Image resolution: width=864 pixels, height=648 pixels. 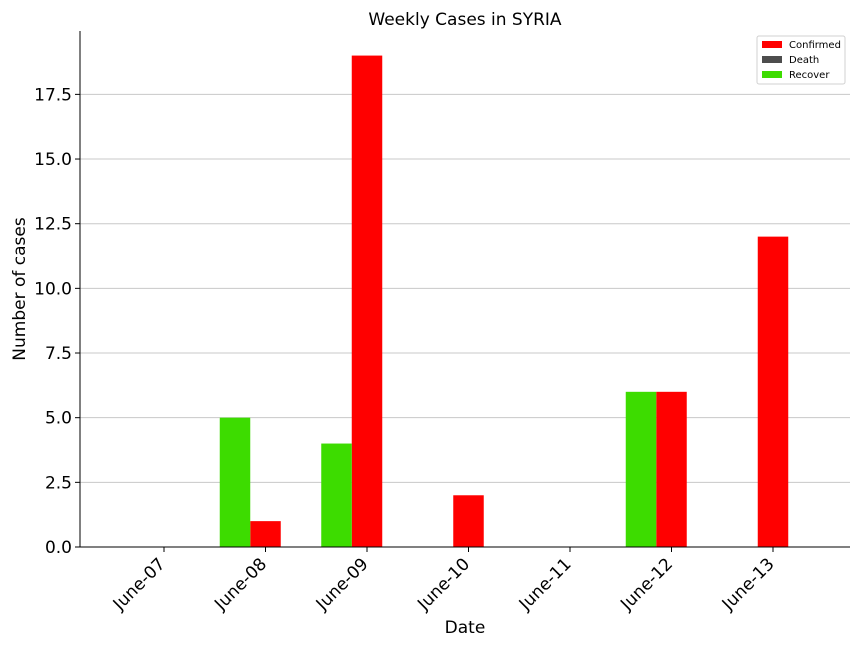 What do you see at coordinates (646, 584) in the screenshot?
I see `x-tick-label: June-12` at bounding box center [646, 584].